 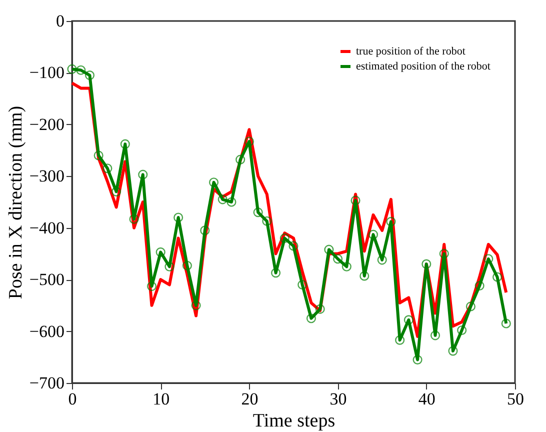 I want to click on legend-label: true position of the robot, so click(x=411, y=52).